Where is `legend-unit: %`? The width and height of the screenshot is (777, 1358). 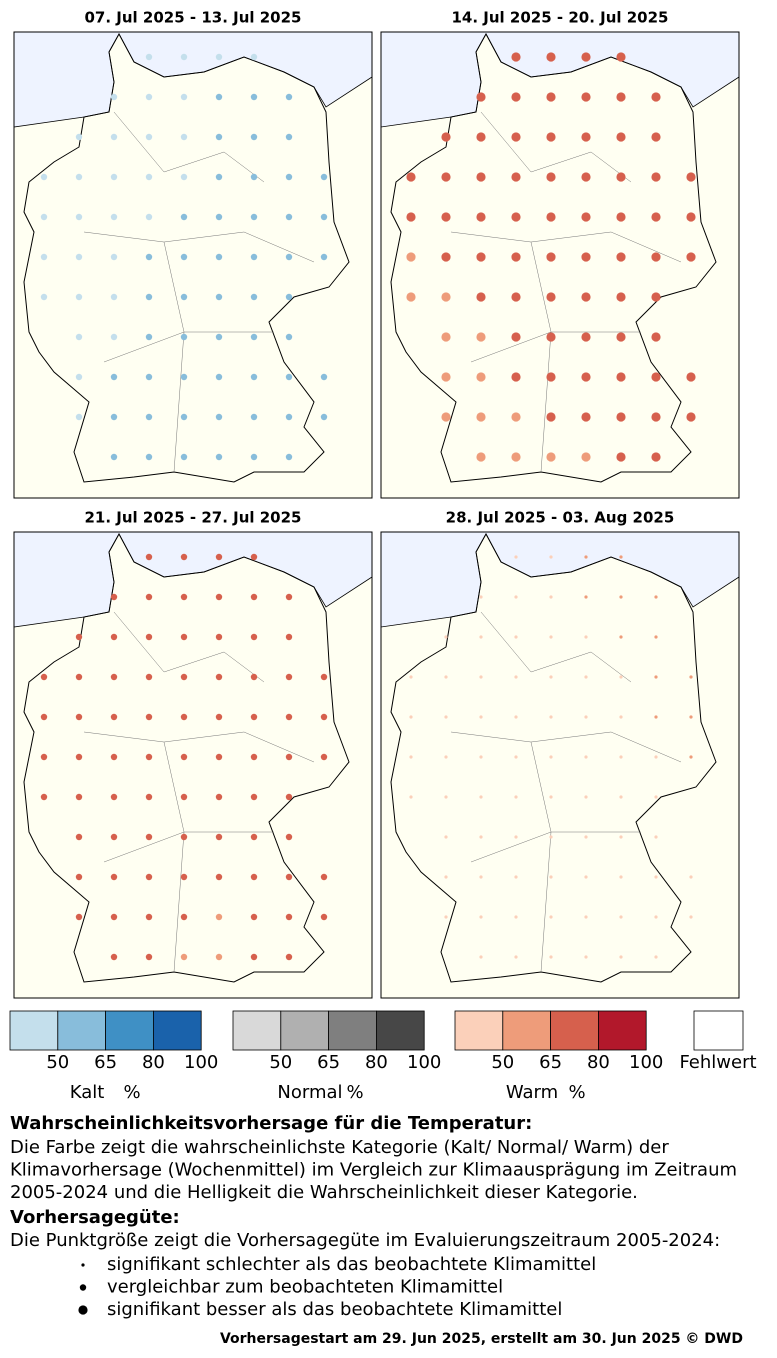 legend-unit: % is located at coordinates (131, 1092).